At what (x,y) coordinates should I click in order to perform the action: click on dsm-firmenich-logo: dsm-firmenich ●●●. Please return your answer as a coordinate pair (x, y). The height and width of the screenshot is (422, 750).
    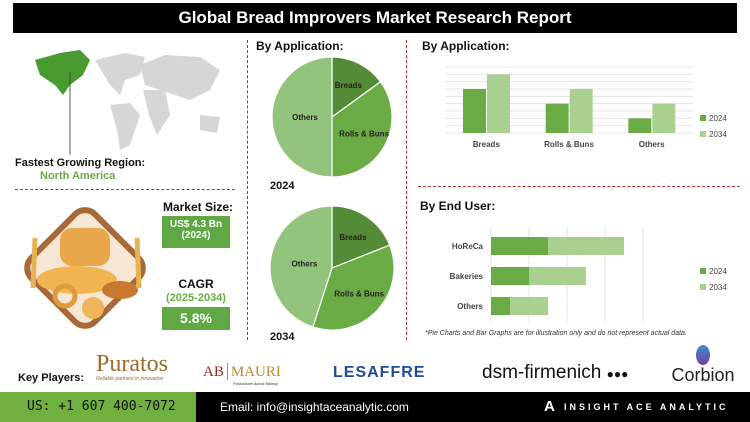
    Looking at the image, I should click on (555, 372).